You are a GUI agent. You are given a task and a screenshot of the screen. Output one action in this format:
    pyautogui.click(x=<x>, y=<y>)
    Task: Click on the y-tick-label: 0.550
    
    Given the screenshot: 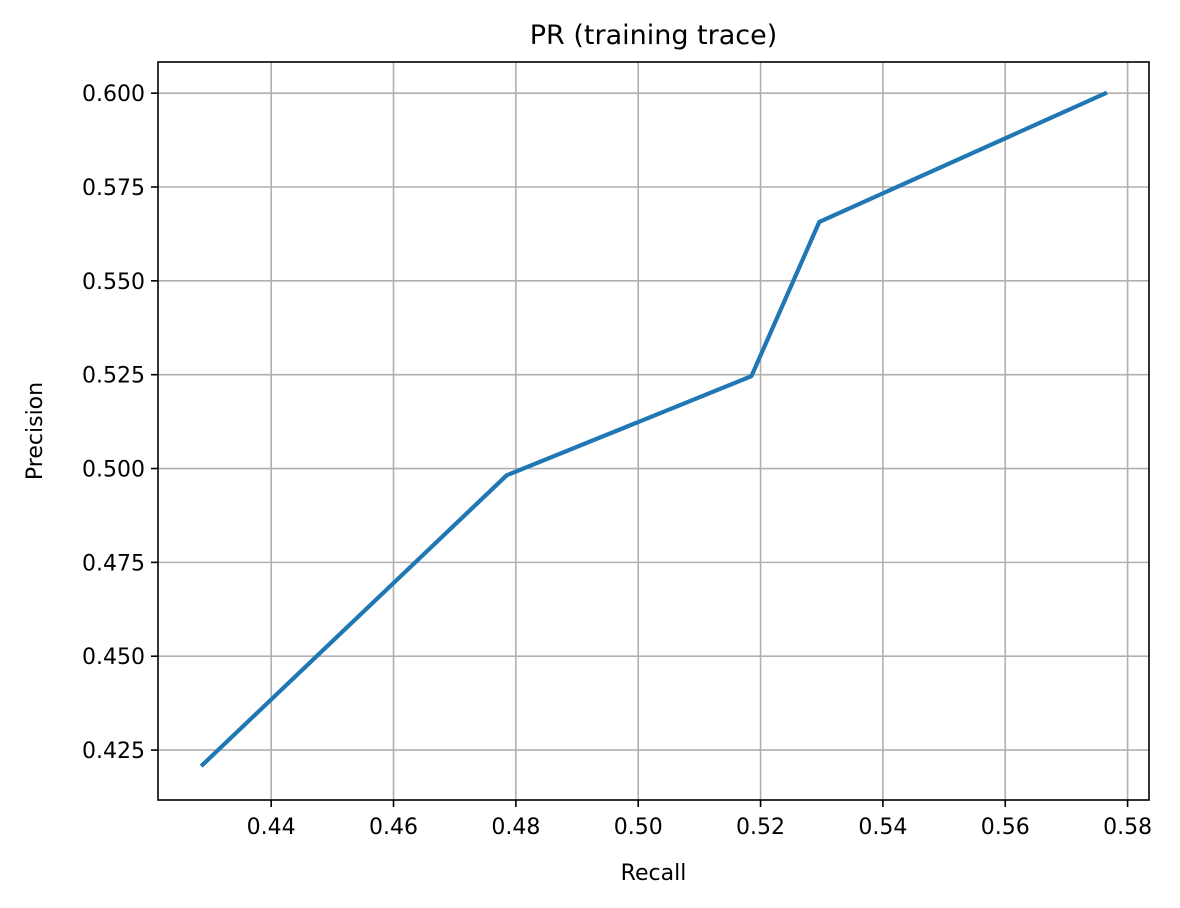 What is the action you would take?
    pyautogui.click(x=113, y=282)
    